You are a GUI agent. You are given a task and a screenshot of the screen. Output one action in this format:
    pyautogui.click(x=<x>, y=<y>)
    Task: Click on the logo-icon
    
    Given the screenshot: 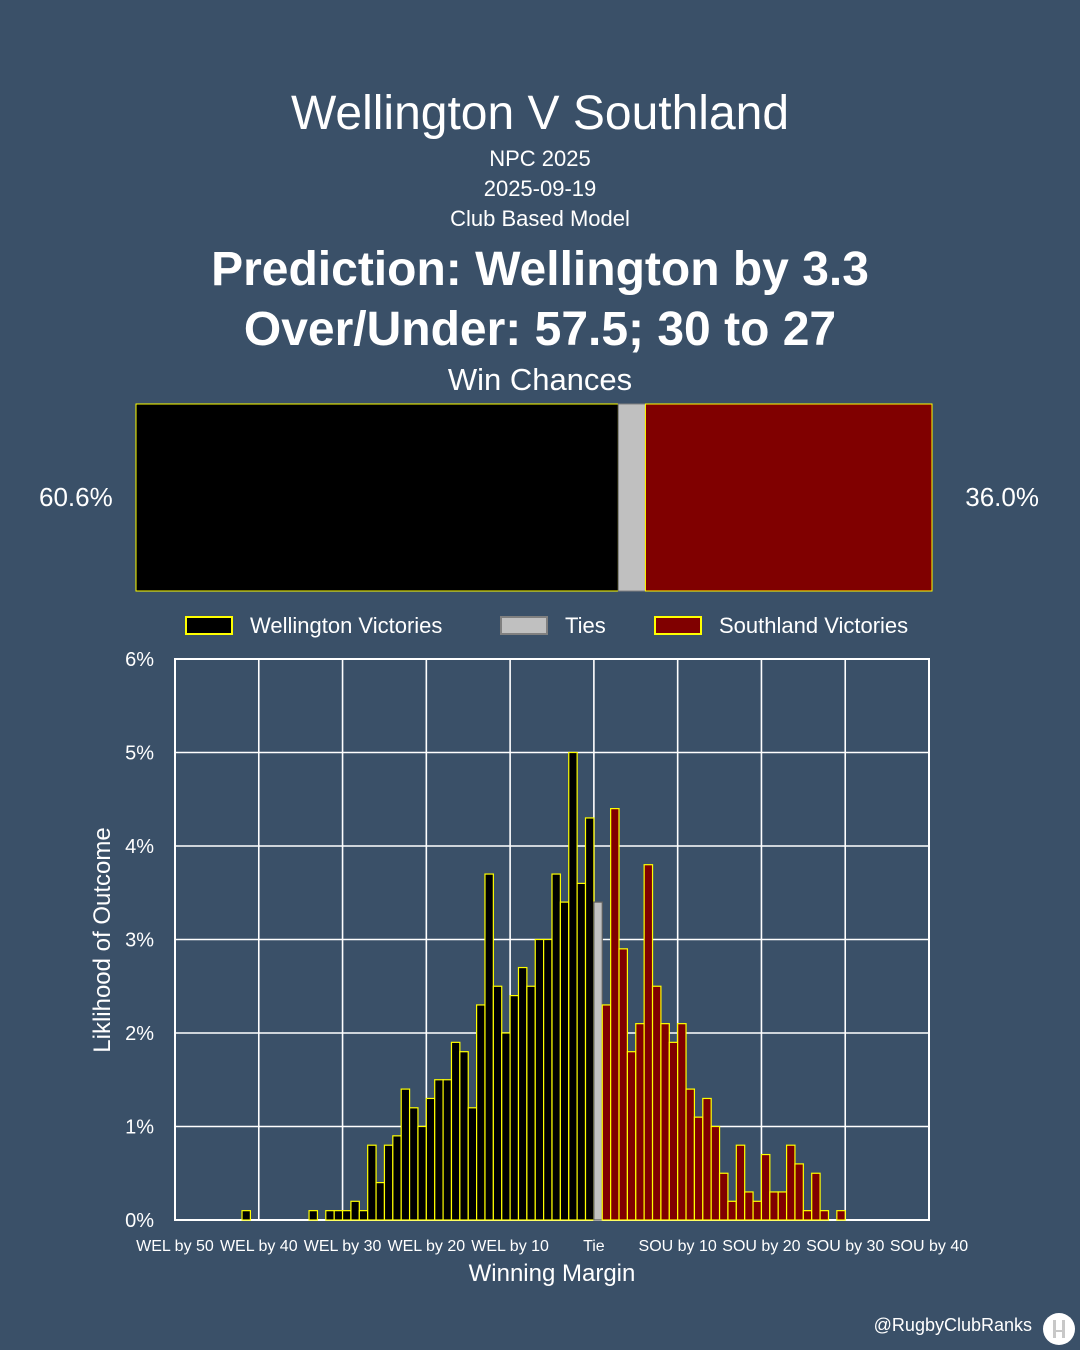 What is the action you would take?
    pyautogui.click(x=1059, y=1329)
    